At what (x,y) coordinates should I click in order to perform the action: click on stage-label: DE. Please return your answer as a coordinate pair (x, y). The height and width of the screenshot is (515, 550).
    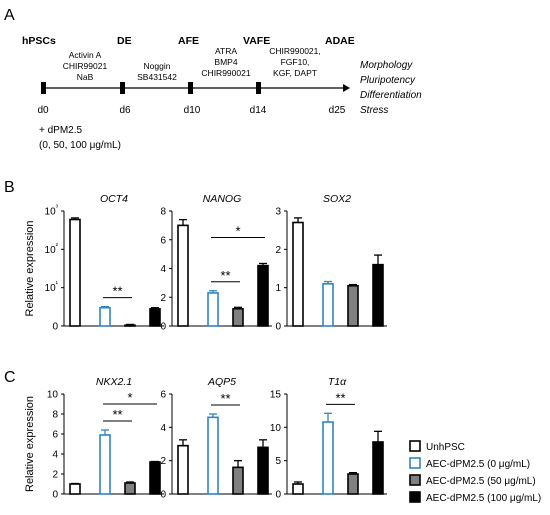
    Looking at the image, I should click on (124, 41).